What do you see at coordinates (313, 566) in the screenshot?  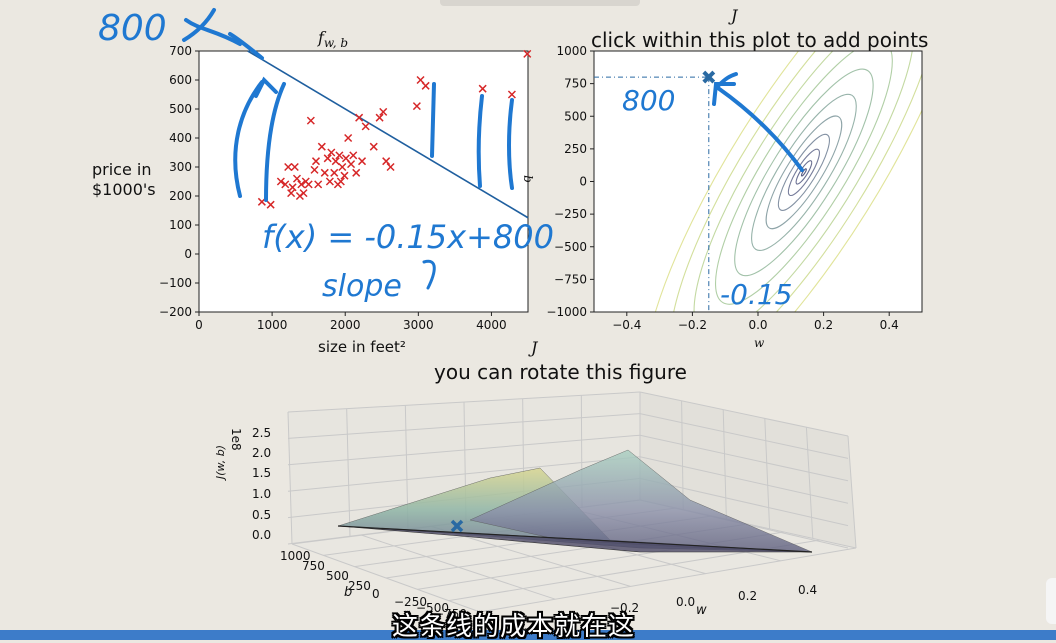 I see `surface-btick-label: 750` at bounding box center [313, 566].